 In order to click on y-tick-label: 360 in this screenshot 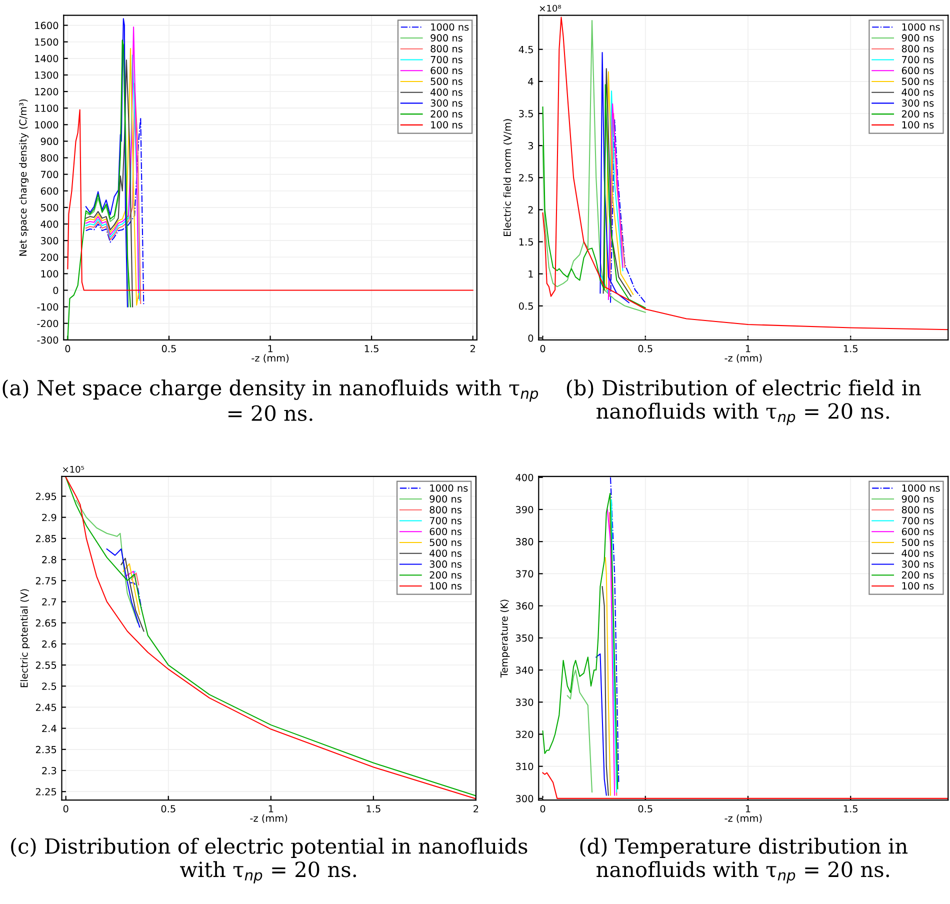, I will do `click(525, 606)`.